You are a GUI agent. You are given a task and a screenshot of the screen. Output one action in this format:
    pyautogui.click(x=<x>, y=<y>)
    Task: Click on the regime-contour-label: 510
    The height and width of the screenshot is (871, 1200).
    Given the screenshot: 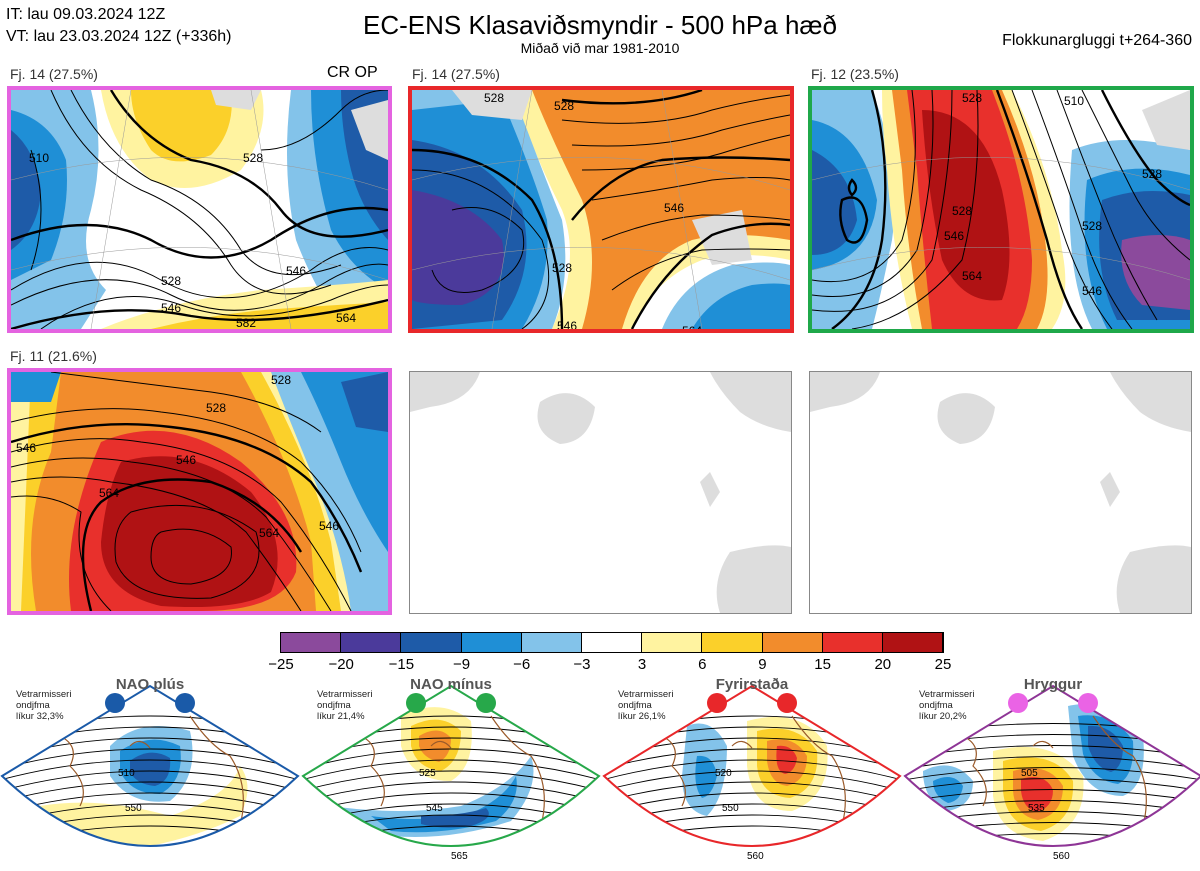 What is the action you would take?
    pyautogui.click(x=126, y=773)
    